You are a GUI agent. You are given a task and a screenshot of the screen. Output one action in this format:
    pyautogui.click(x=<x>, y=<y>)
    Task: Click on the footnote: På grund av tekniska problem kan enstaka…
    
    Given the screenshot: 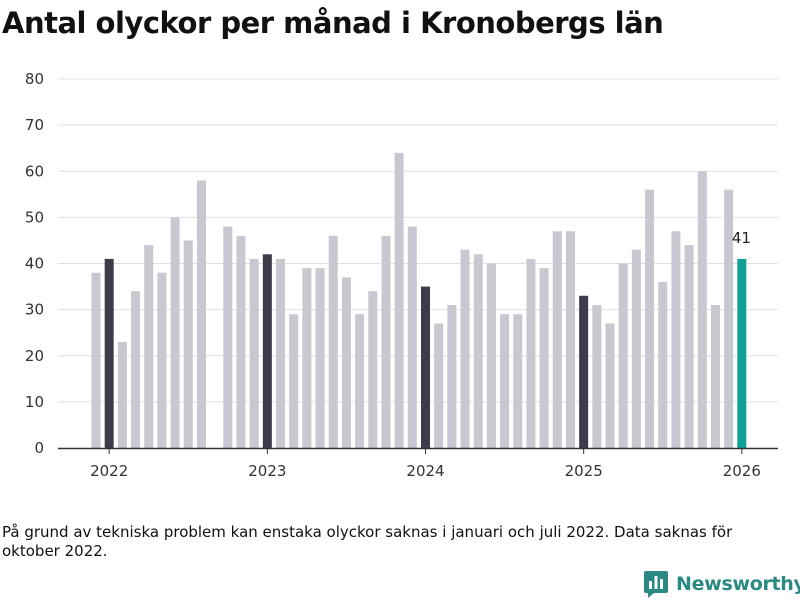 What is the action you would take?
    pyautogui.click(x=367, y=541)
    